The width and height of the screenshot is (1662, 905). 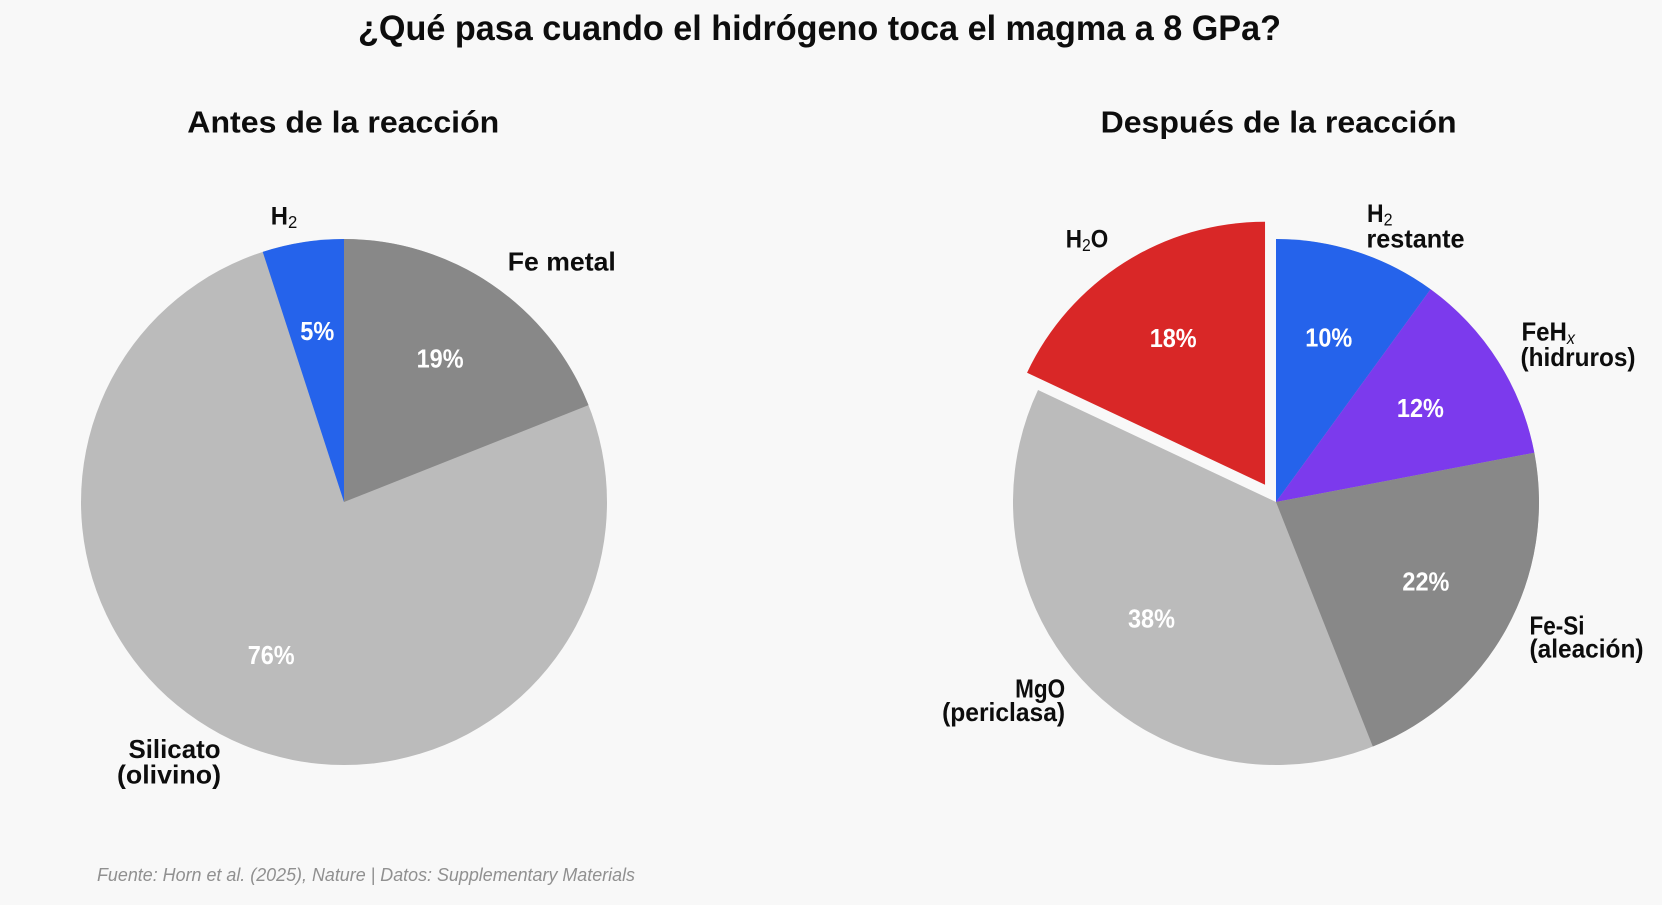 I want to click on svg-text: 22%, so click(x=1425, y=582).